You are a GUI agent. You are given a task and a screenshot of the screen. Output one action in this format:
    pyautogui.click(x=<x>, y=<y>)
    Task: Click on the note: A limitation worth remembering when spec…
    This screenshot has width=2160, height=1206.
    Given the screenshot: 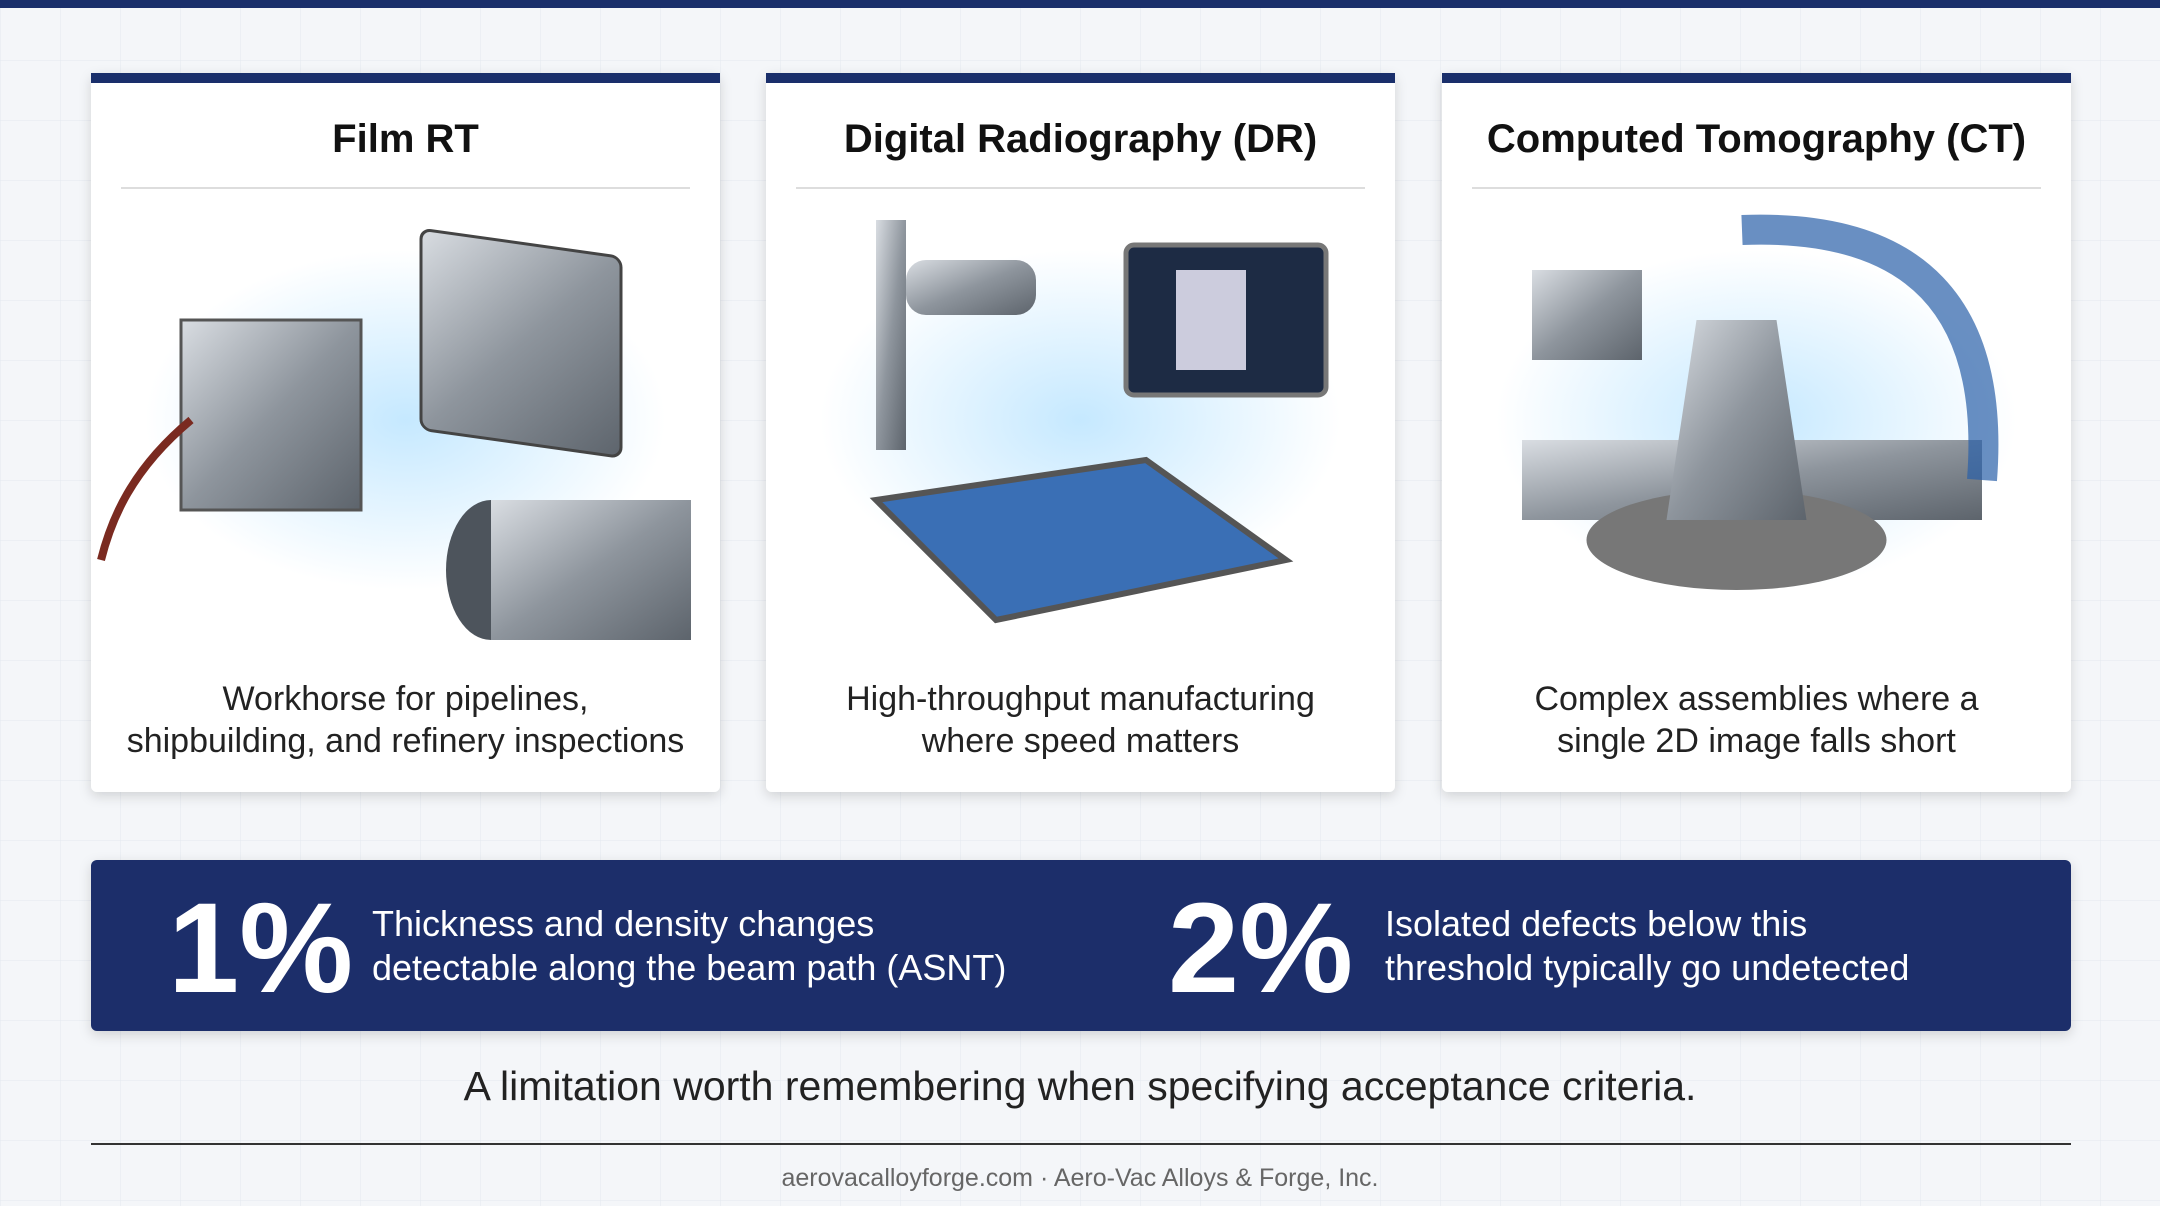 What is the action you would take?
    pyautogui.click(x=1080, y=1086)
    